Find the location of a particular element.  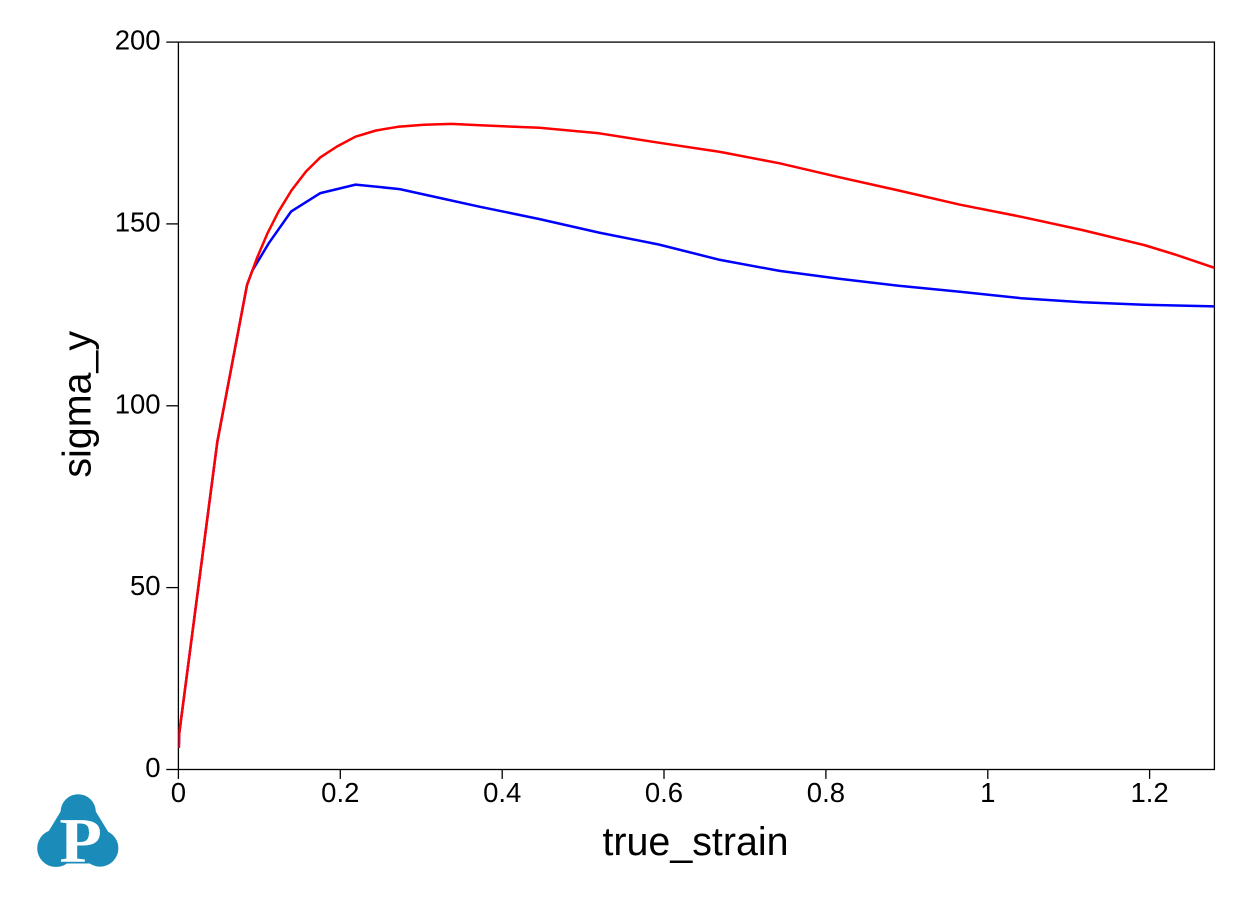

svg-text: 0.6 is located at coordinates (664, 792).